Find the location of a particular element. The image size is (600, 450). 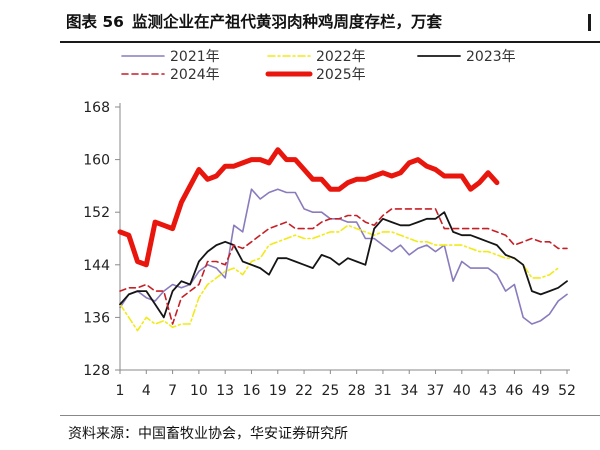

chart-title: 图表 56 监测企业在产祖代黄羽肉种鸡周度存栏，万套 is located at coordinates (254, 21).